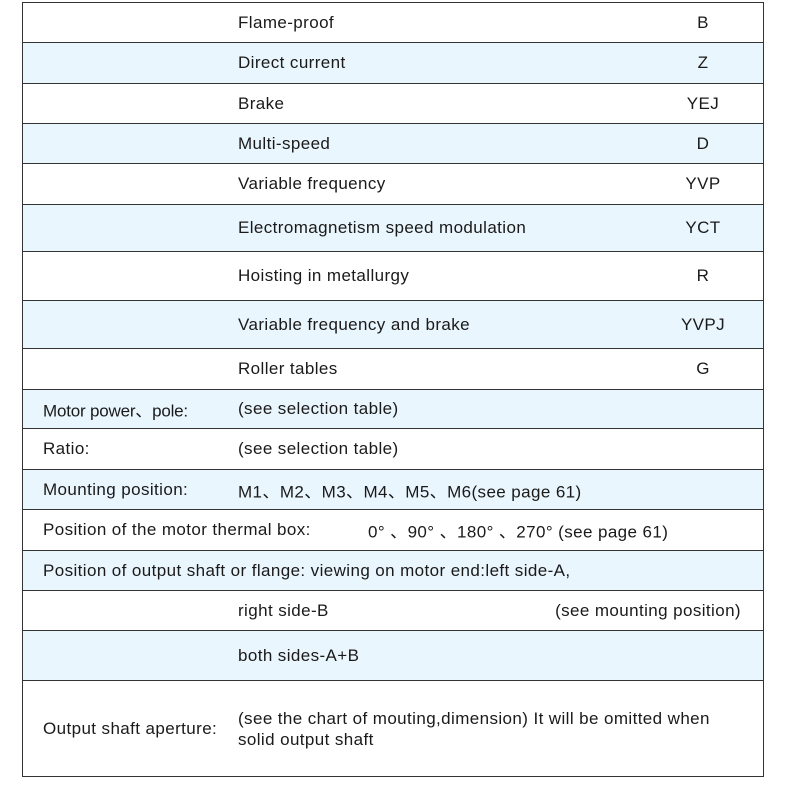 The width and height of the screenshot is (790, 788). I want to click on type-name: Direct current, so click(292, 62).